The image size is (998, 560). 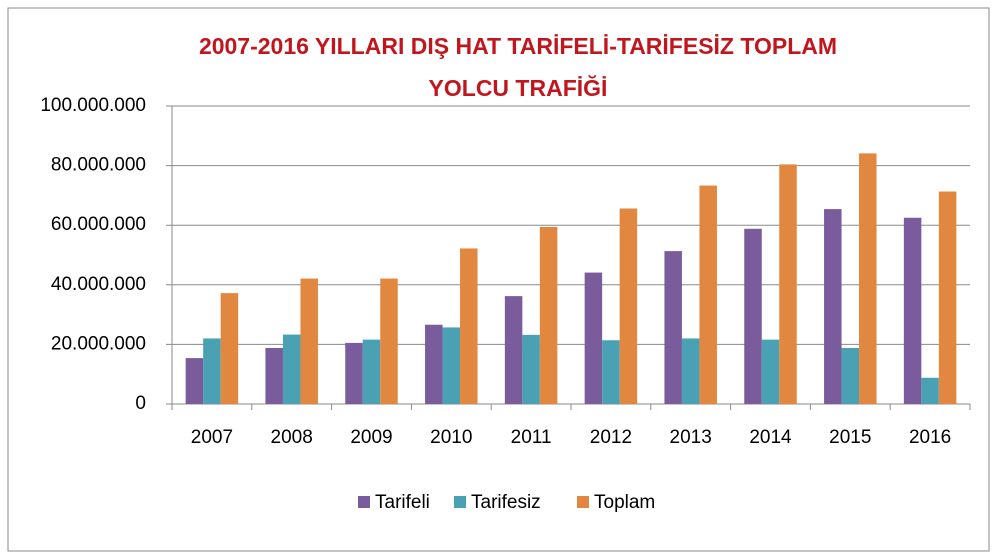 What do you see at coordinates (611, 437) in the screenshot?
I see `x-tick-label: 2012` at bounding box center [611, 437].